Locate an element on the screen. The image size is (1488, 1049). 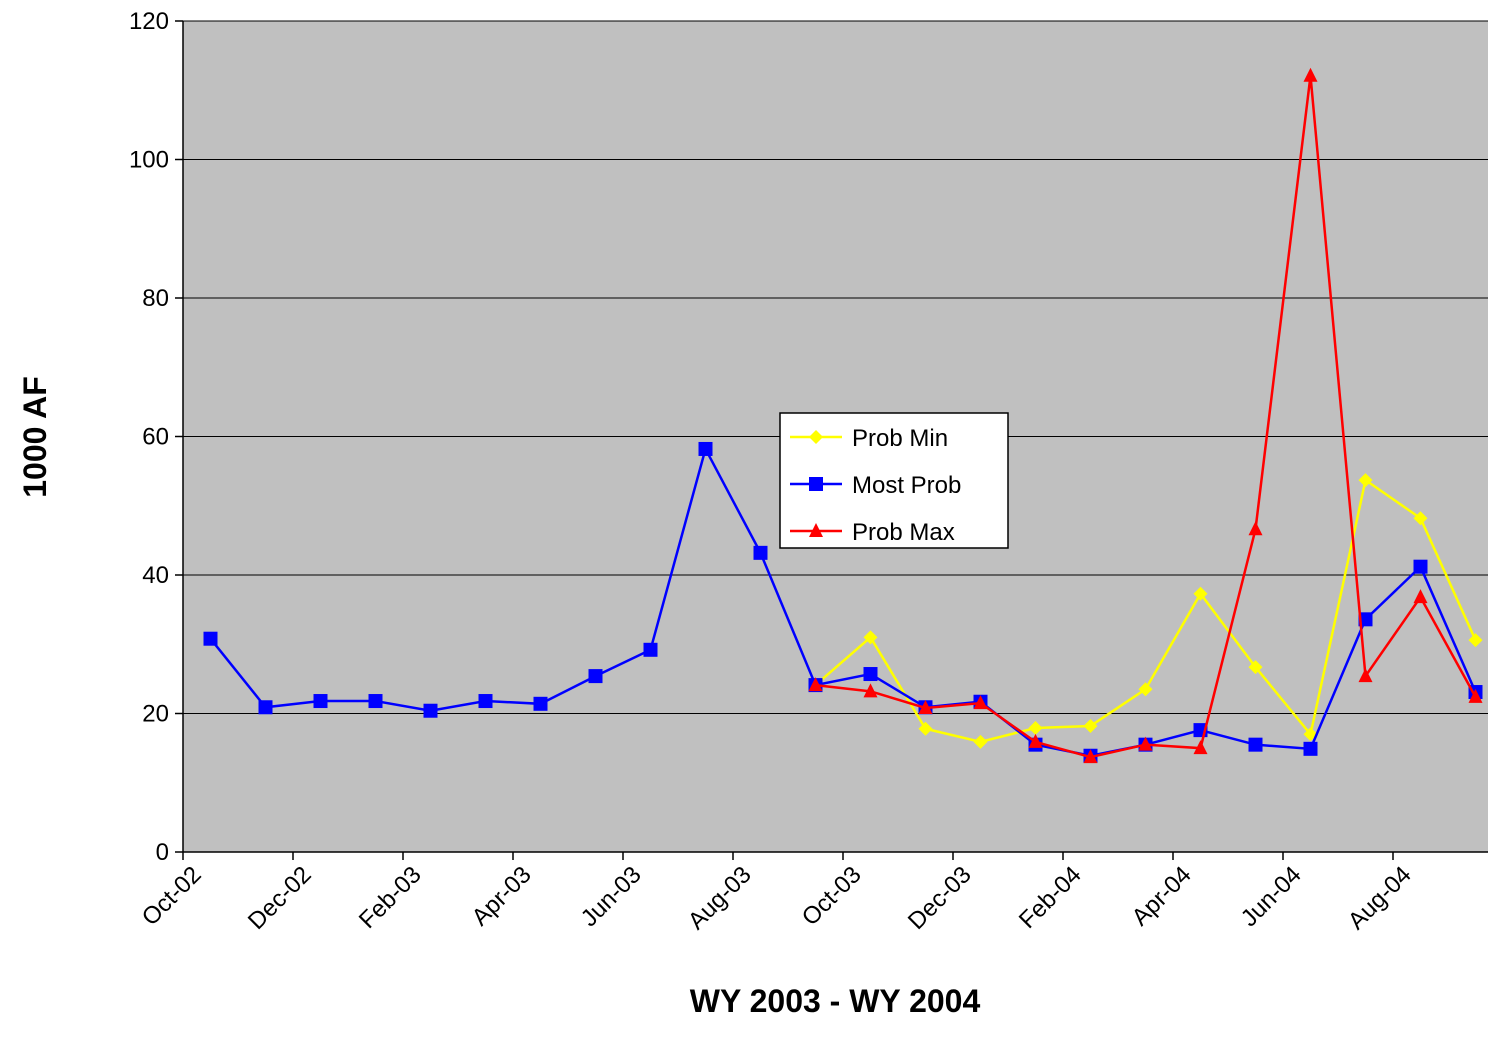
x-tick-label: Oct-03 is located at coordinates (832, 896).